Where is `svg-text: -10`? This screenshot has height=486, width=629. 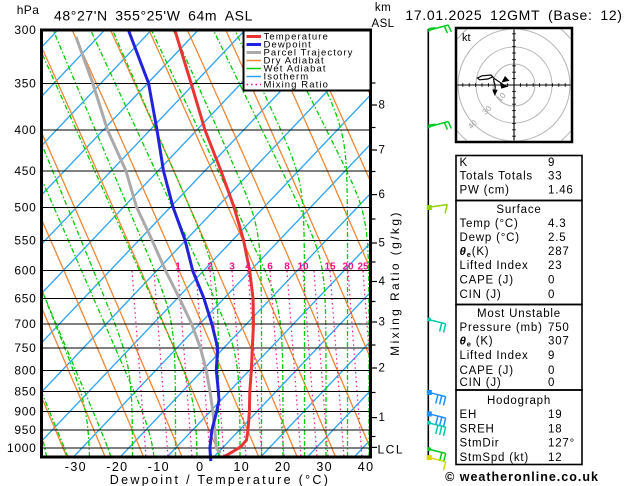 svg-text: -10 is located at coordinates (159, 467).